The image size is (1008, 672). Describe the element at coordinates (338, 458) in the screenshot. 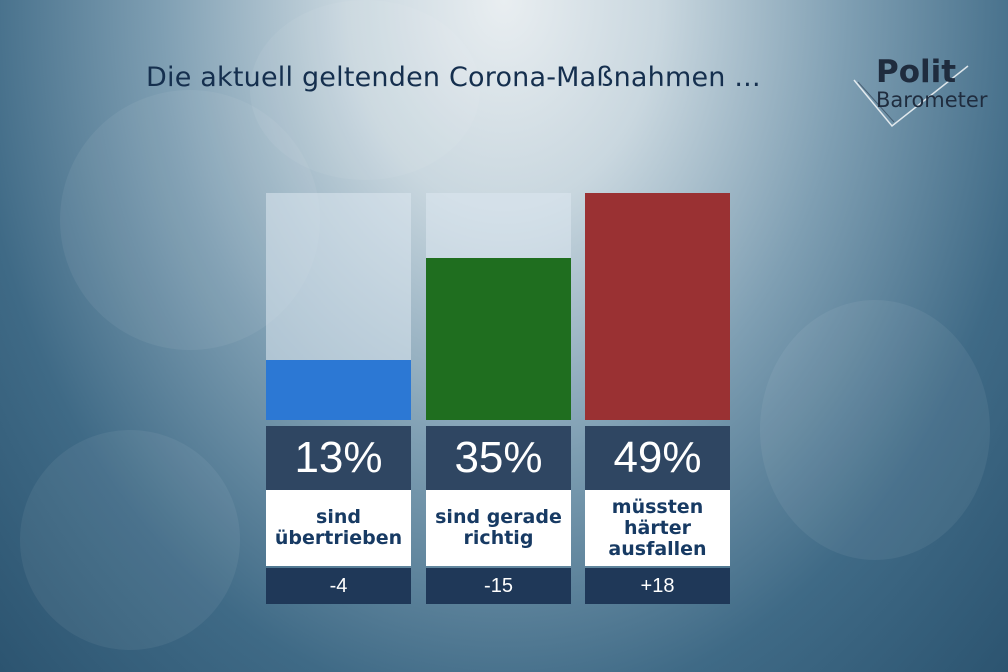

I see `value-label: 13%` at that location.